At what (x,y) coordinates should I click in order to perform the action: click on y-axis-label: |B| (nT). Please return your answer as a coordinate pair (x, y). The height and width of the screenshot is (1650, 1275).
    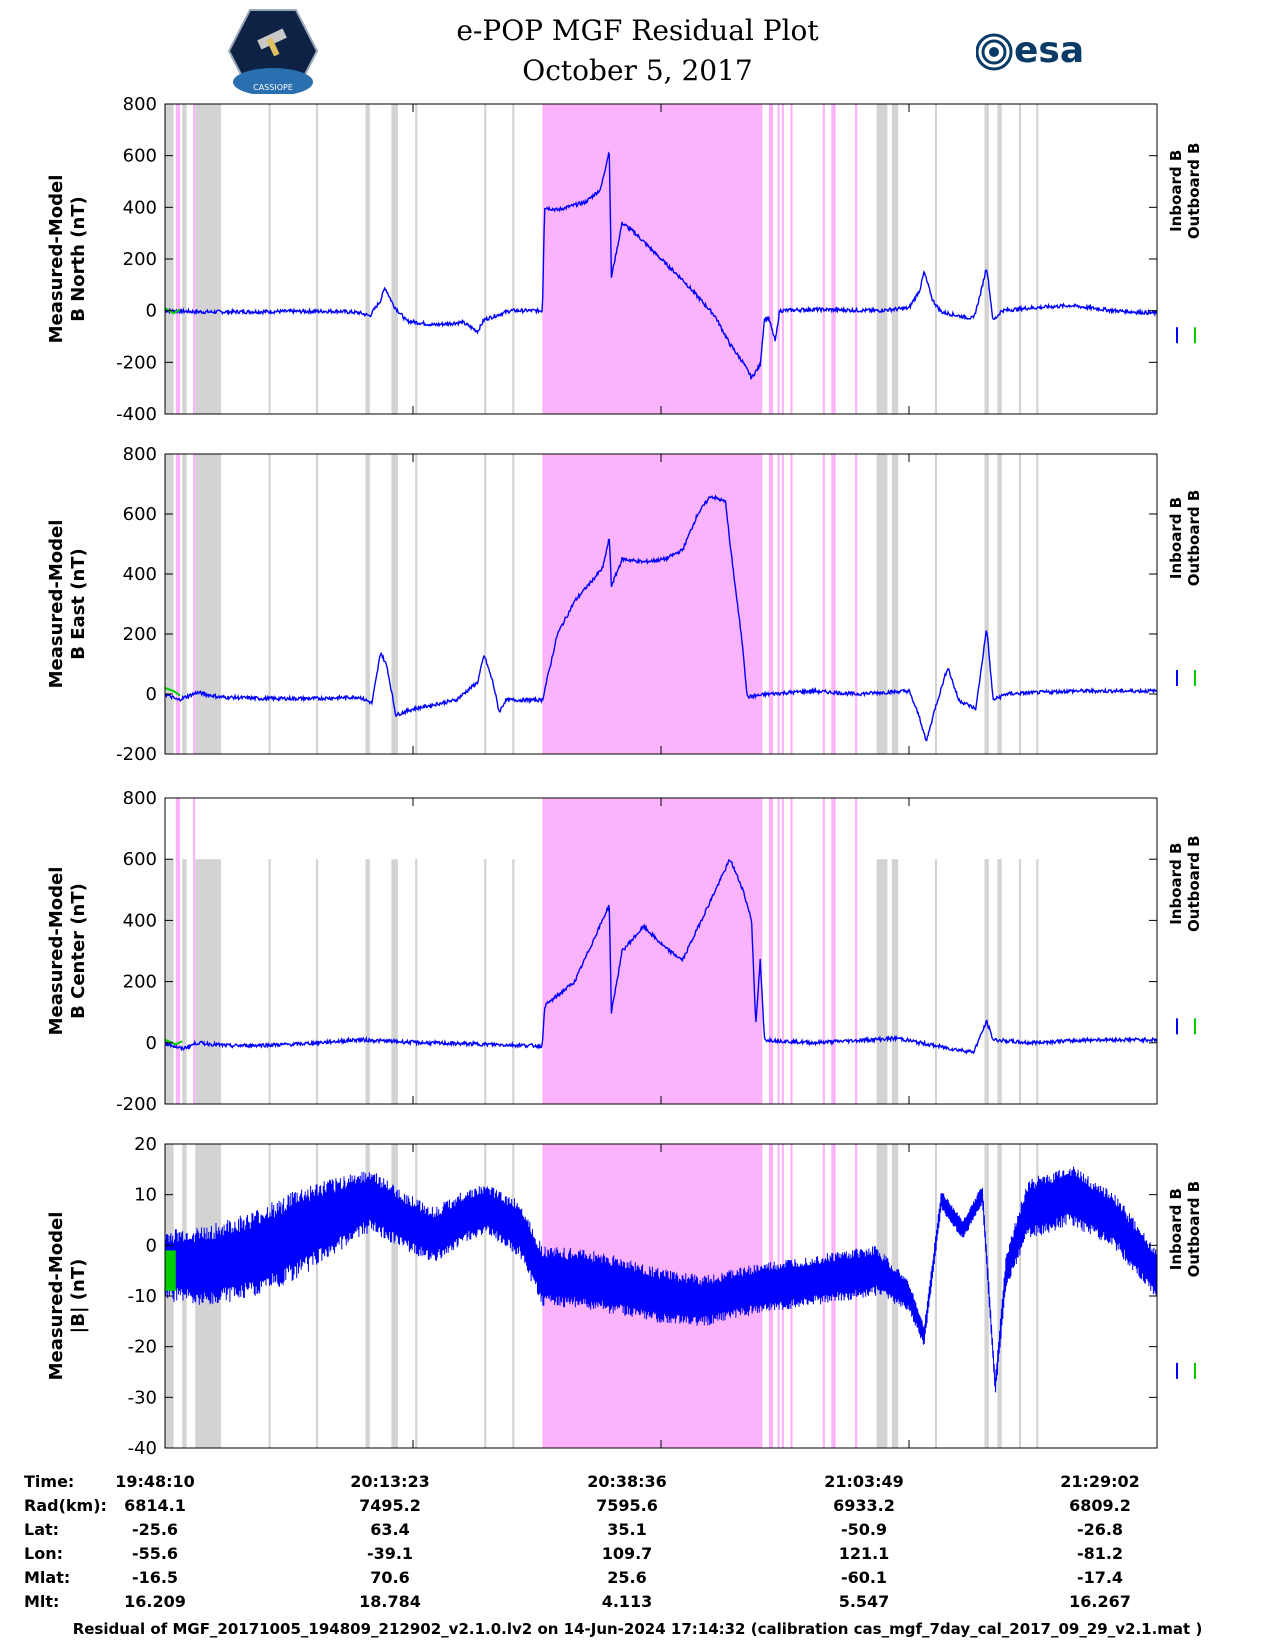
    Looking at the image, I should click on (78, 1296).